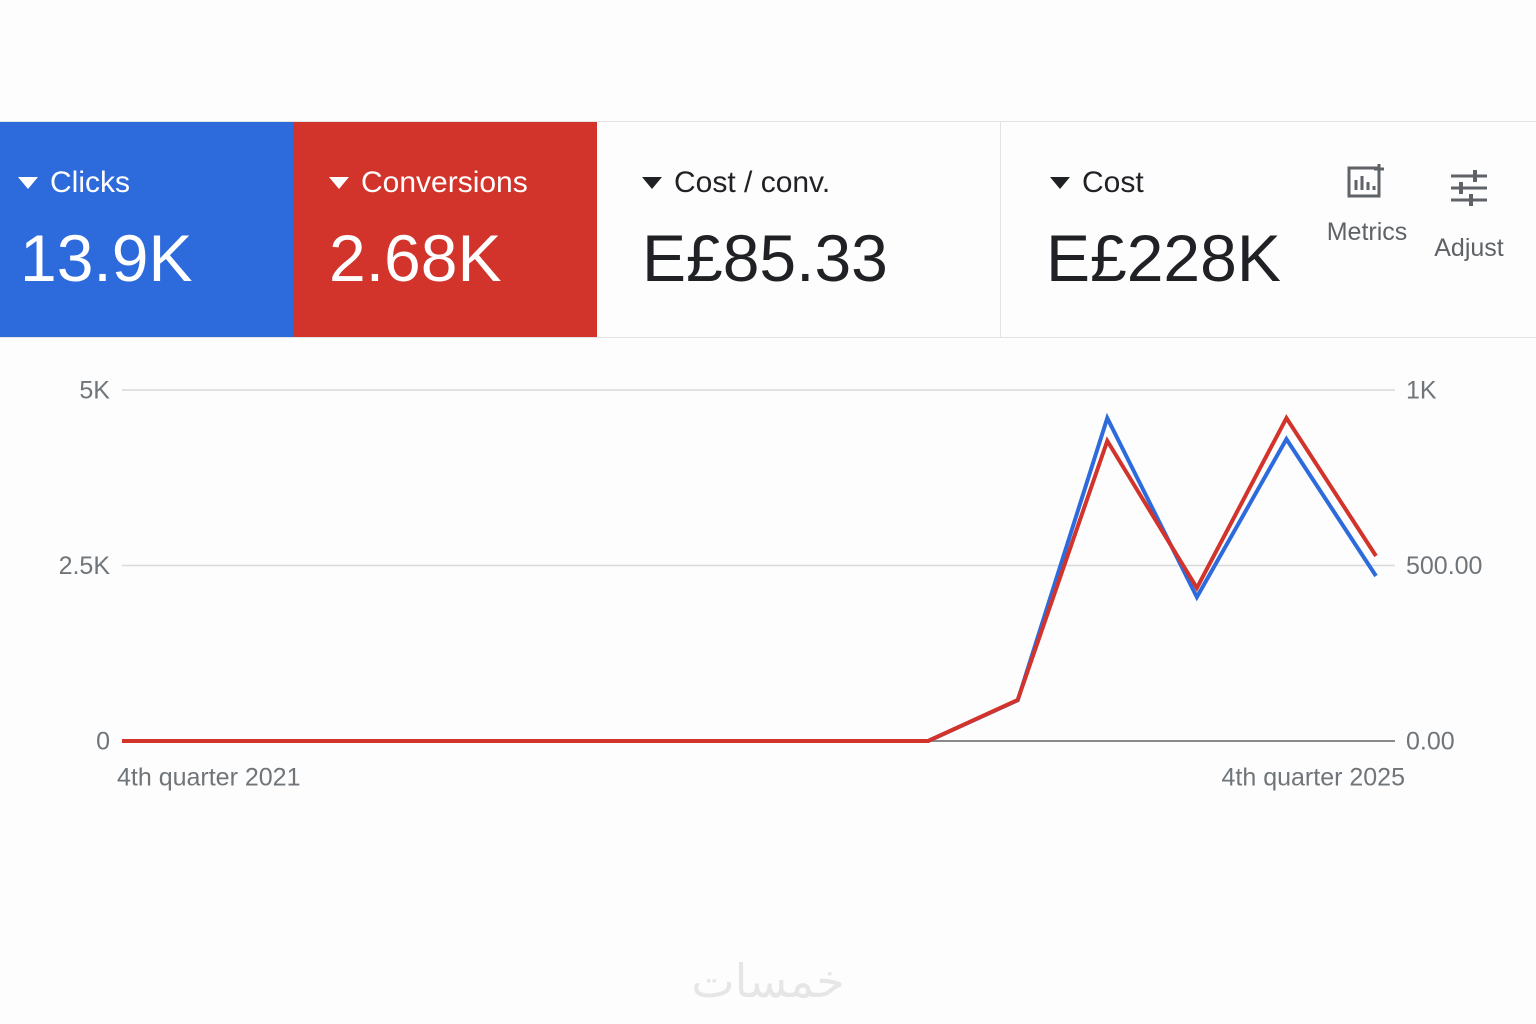 The width and height of the screenshot is (1536, 1024). What do you see at coordinates (103, 742) in the screenshot?
I see `y-tick-label: 0` at bounding box center [103, 742].